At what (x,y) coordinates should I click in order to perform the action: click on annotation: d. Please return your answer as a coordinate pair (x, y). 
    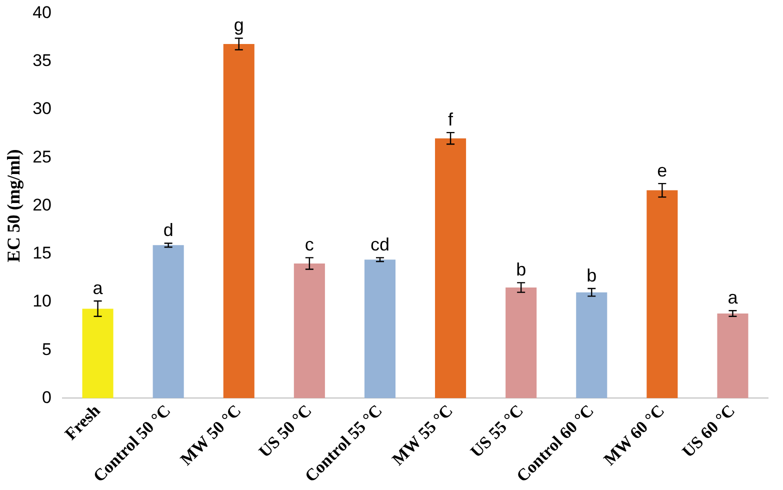
    Looking at the image, I should click on (168, 230).